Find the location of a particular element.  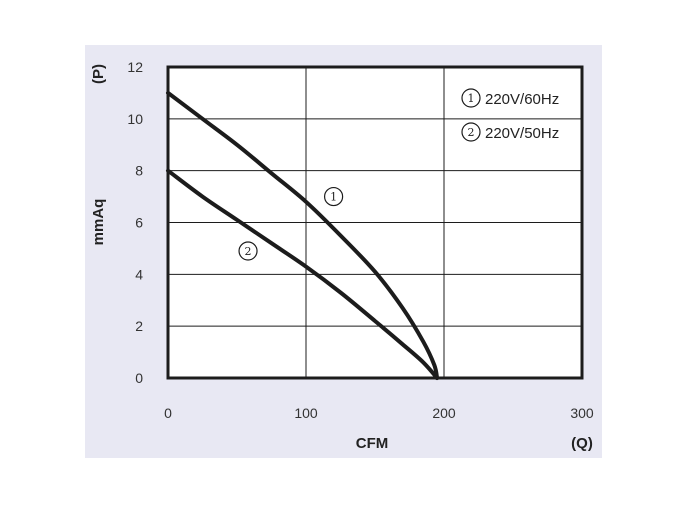

y-tick-labels: 0 2 4 6 8 10 12 is located at coordinates (135, 222).